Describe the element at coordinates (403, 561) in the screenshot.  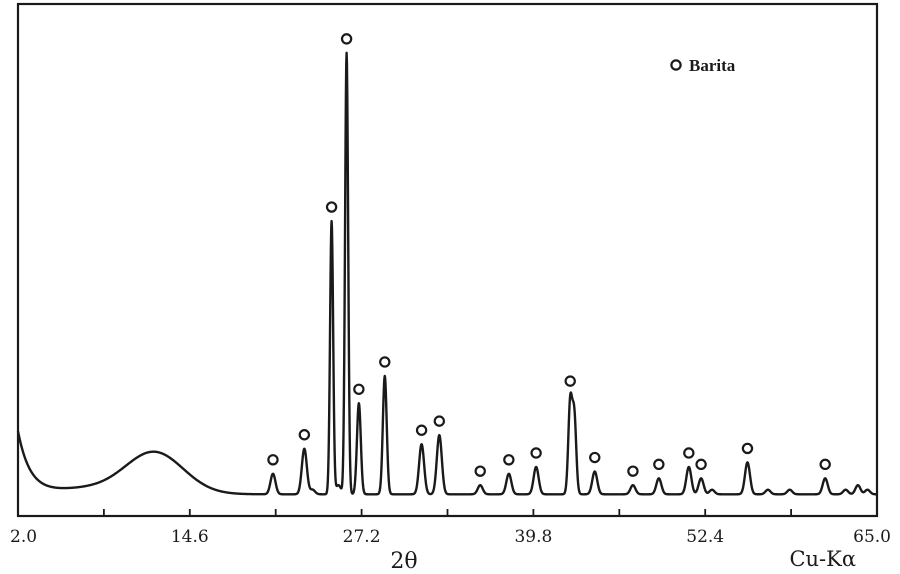
I see `x-axis-title: 2θ` at that location.